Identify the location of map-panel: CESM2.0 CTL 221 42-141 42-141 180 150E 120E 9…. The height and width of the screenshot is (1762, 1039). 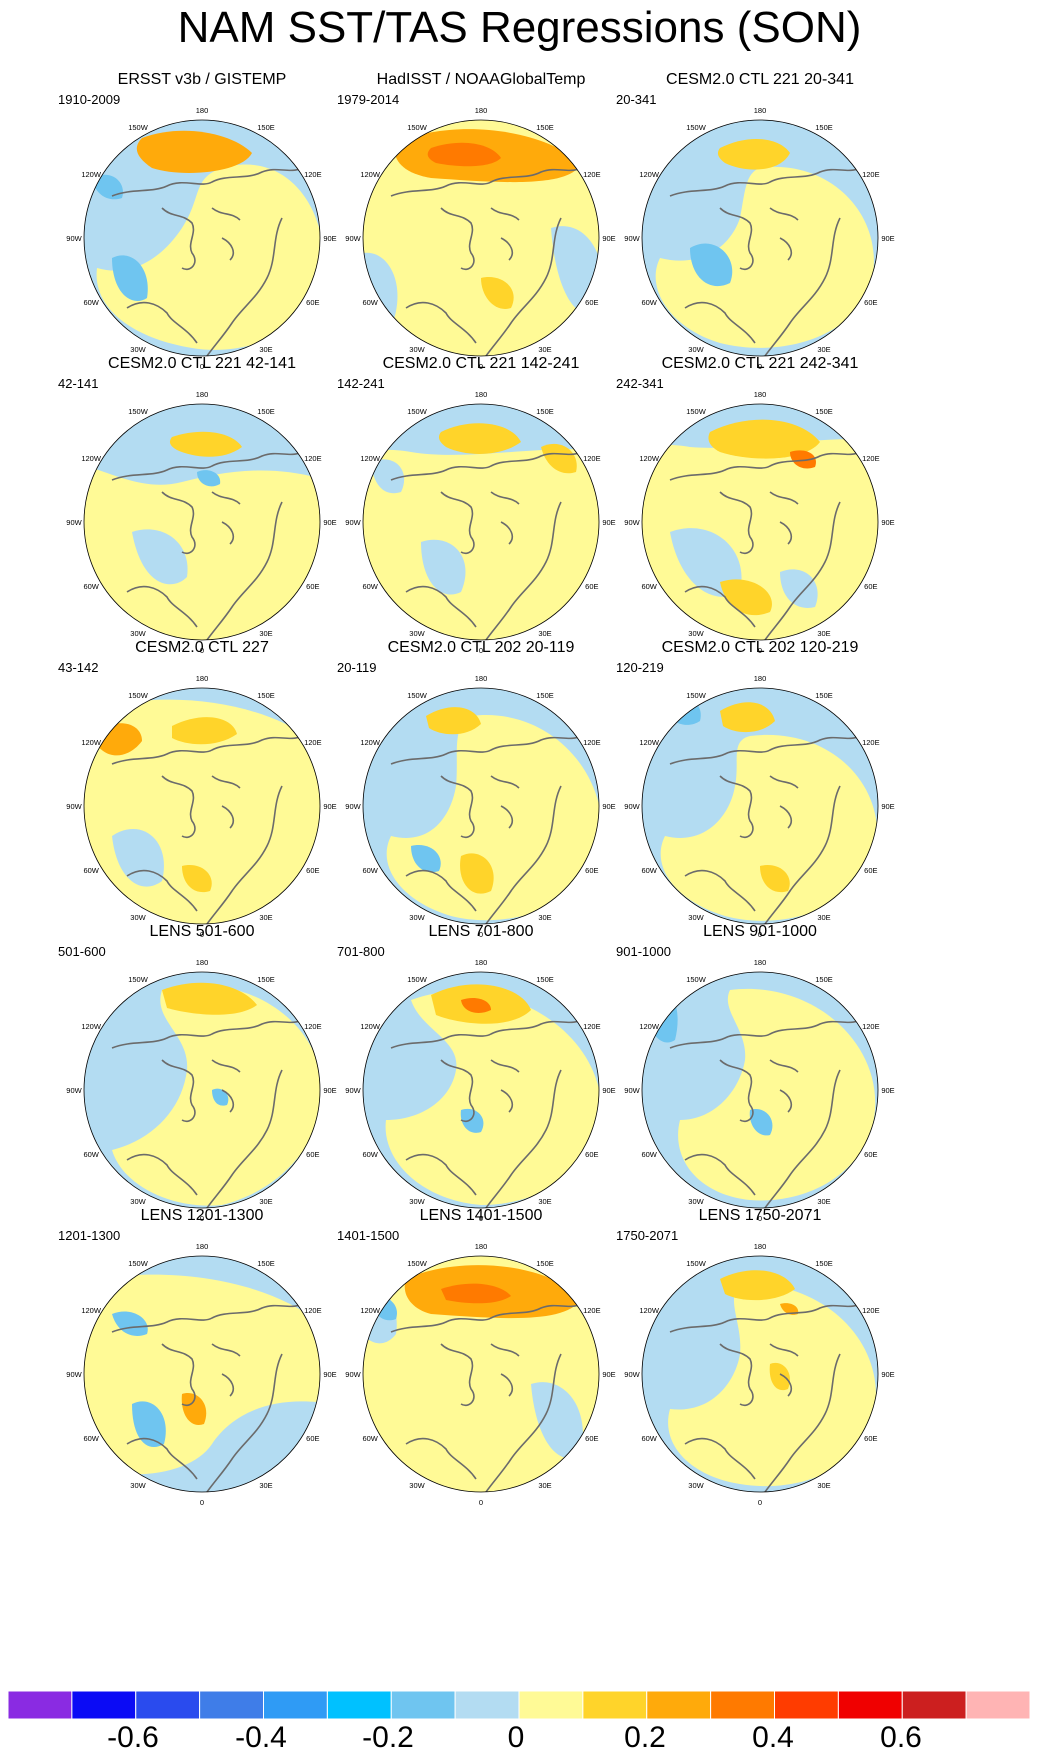
(202, 504).